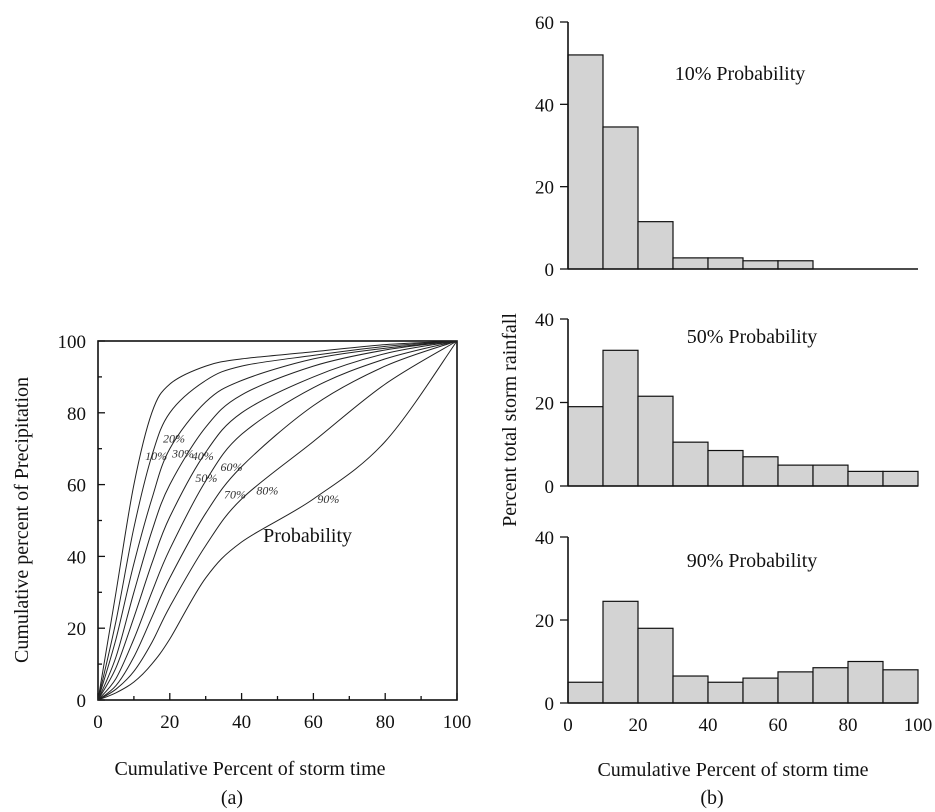  Describe the element at coordinates (711, 798) in the screenshot. I see `panel-b-label: (b)` at that location.